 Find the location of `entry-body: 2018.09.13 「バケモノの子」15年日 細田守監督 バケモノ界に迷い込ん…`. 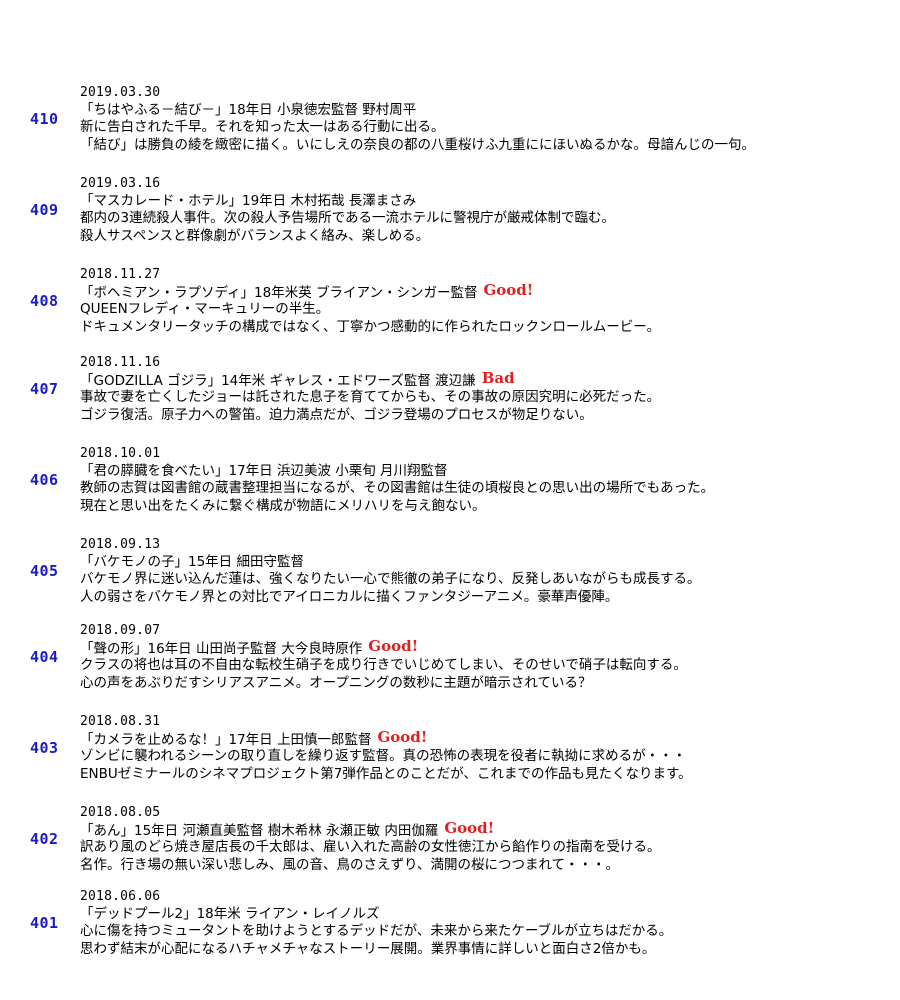

entry-body: 2018.09.13 「バケモノの子」15年日 細田守監督 バケモノ界に迷い込ん… is located at coordinates (487, 571).